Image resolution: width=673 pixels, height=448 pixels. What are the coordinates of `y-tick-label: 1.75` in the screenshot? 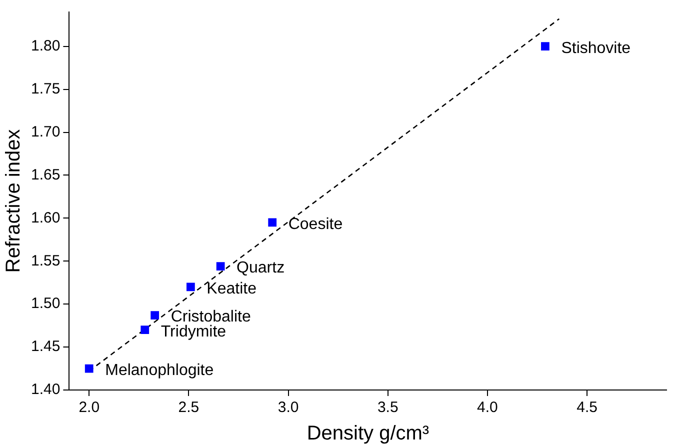 It's located at (45, 89).